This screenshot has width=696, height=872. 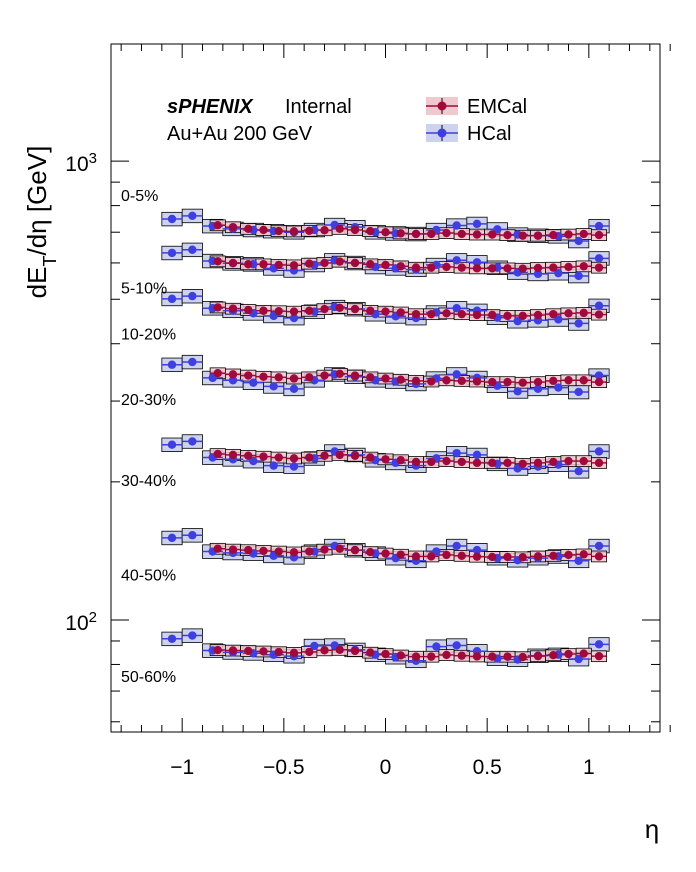 What do you see at coordinates (283, 767) in the screenshot?
I see `x-tick-label: −0.5` at bounding box center [283, 767].